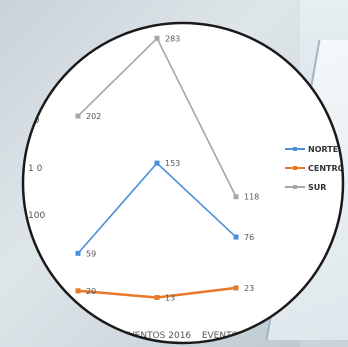 The height and width of the screenshot is (347, 348). What do you see at coordinates (35, 169) in the screenshot?
I see `y-tick-label: 1 0` at bounding box center [35, 169].